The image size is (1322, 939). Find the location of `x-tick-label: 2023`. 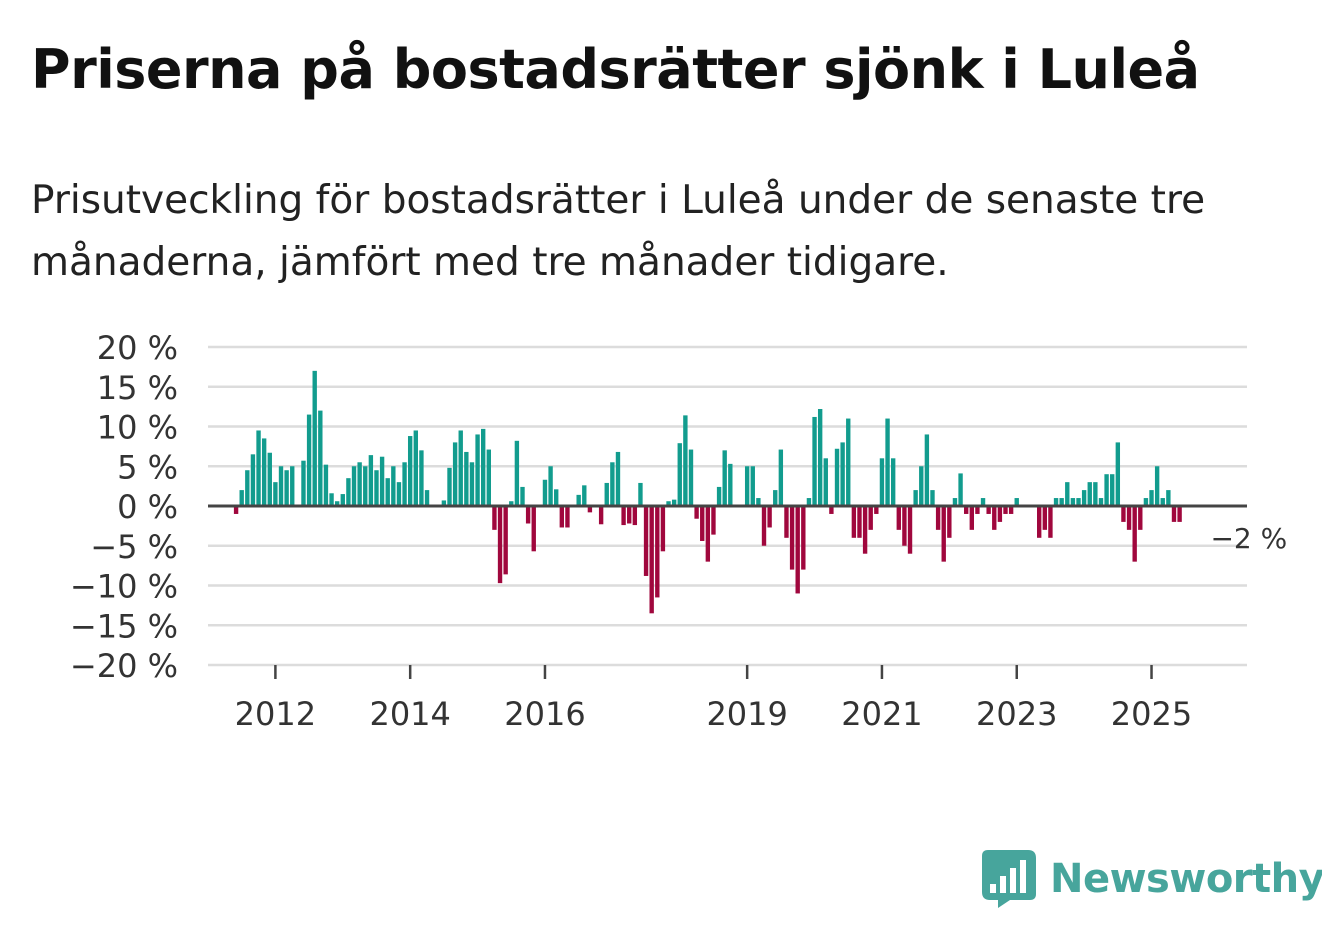

x-tick-label: 2023 is located at coordinates (1016, 714).